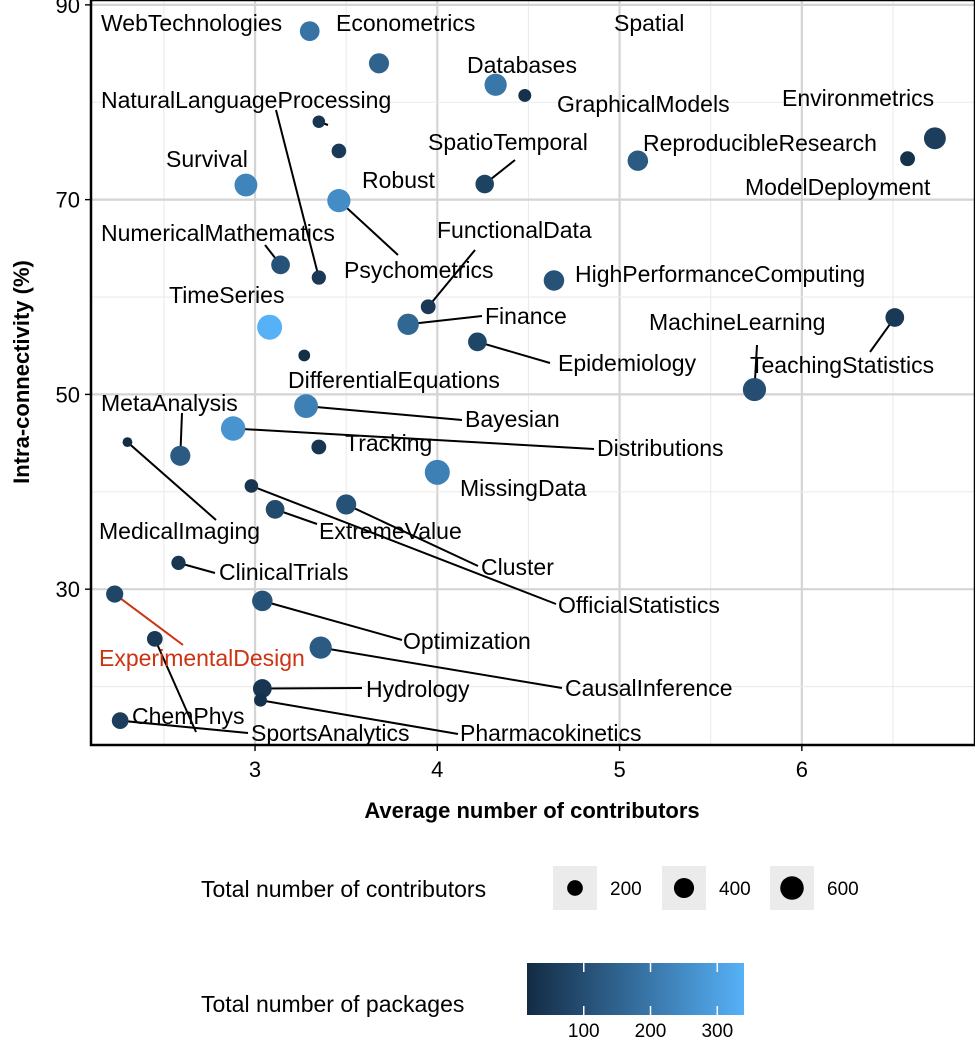  What do you see at coordinates (262, 601) in the screenshot?
I see `point-Optimization` at bounding box center [262, 601].